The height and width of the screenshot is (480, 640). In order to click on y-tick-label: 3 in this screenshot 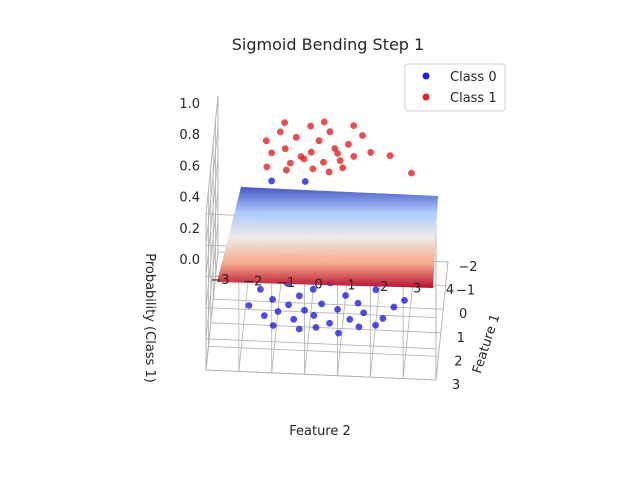, I will do `click(456, 385)`.